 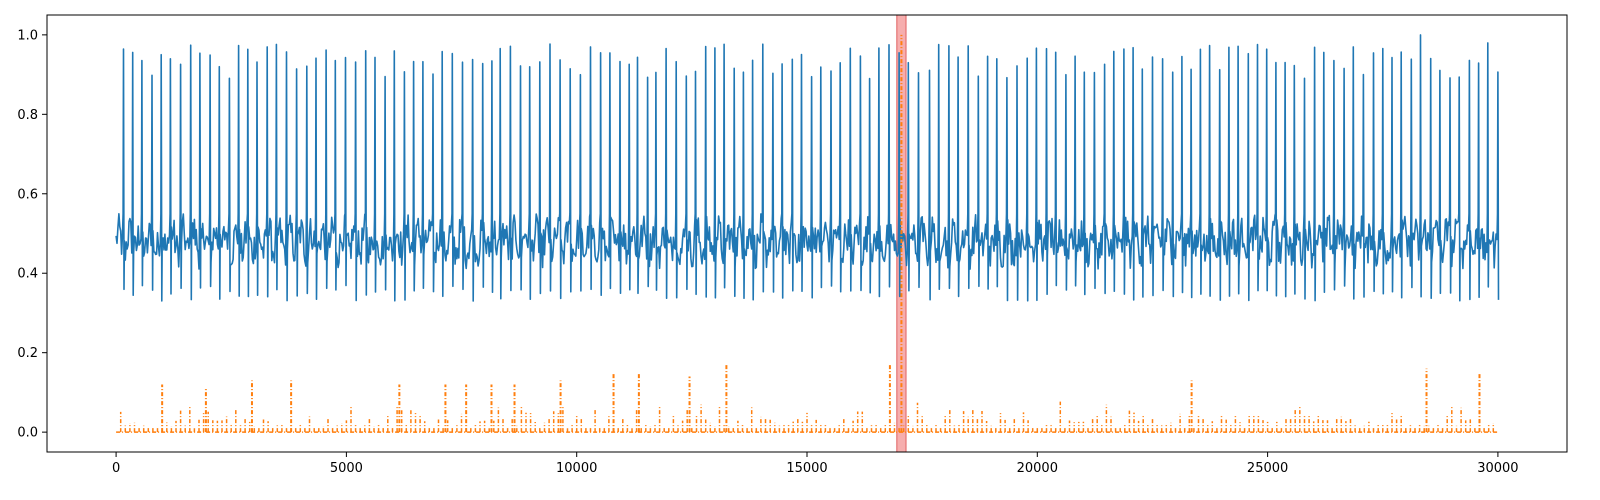 What do you see at coordinates (32, 234) in the screenshot?
I see `y-axis-ticks: 0.0 0.2 0.4 0.6 0.8 1.0` at bounding box center [32, 234].